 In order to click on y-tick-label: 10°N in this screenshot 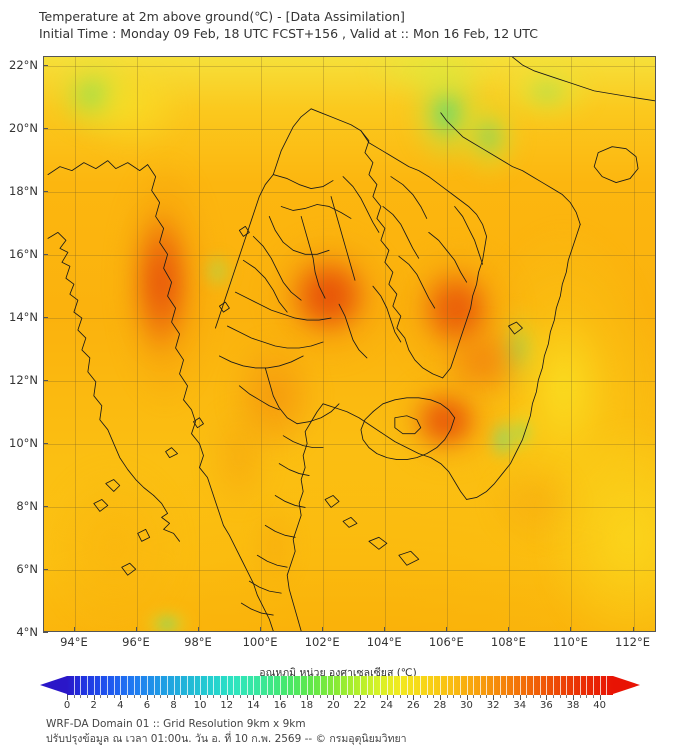, I will do `click(23, 442)`.